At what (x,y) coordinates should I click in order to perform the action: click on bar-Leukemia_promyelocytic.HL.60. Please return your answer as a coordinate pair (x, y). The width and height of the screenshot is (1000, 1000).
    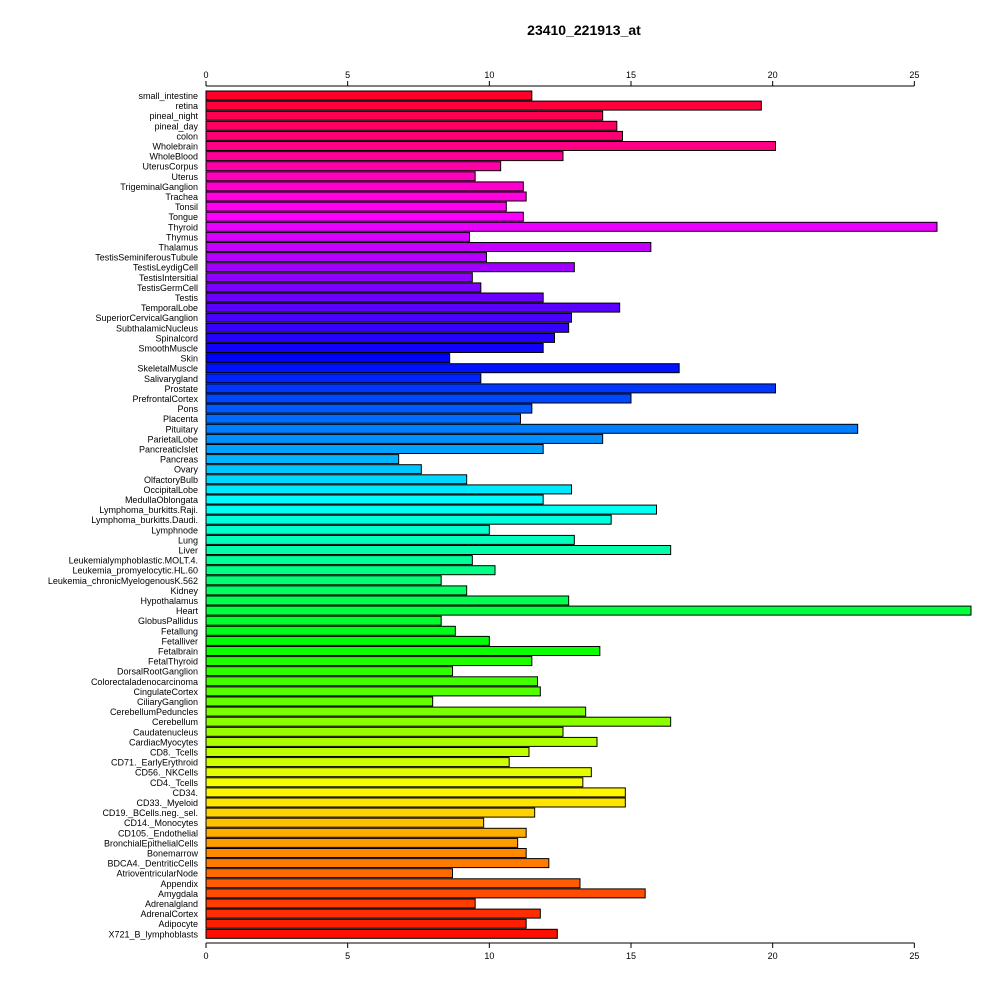
    Looking at the image, I should click on (350, 570).